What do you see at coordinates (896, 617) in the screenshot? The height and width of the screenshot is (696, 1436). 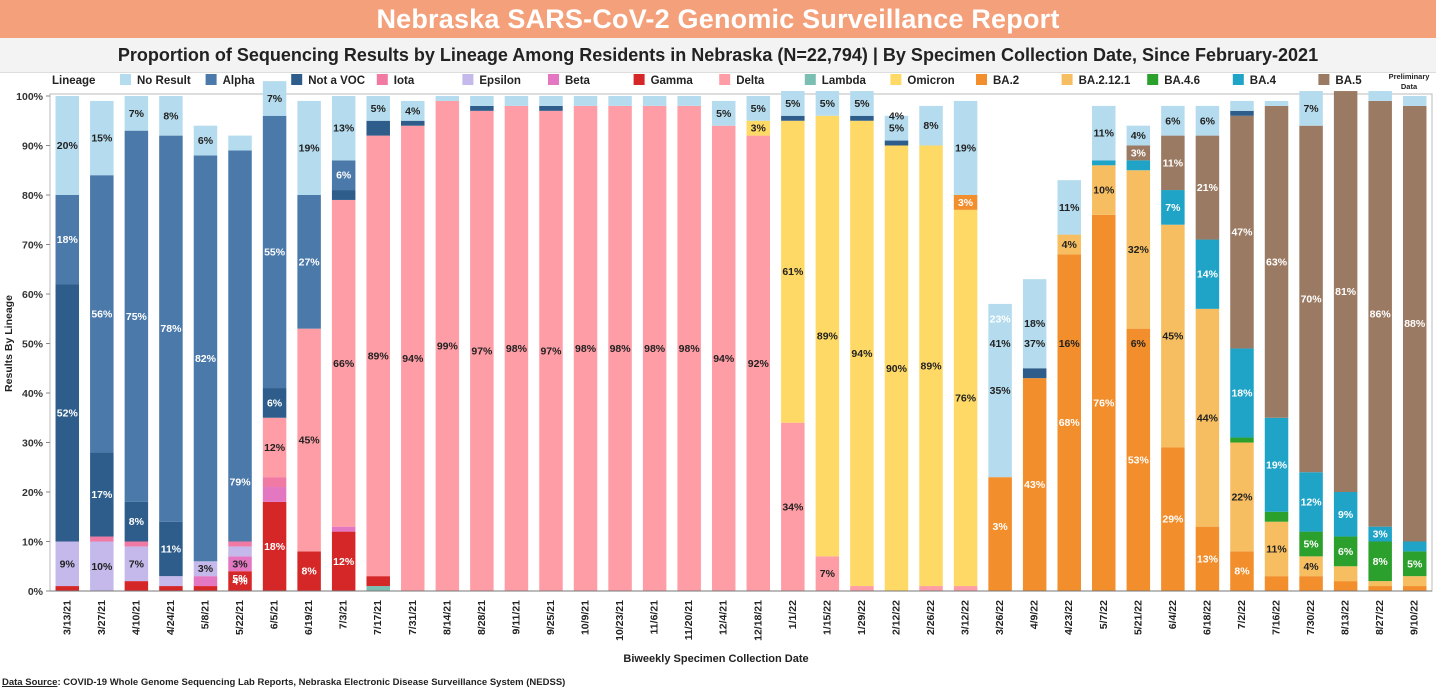 I see `x-tick-label: 2/12/22` at bounding box center [896, 617].